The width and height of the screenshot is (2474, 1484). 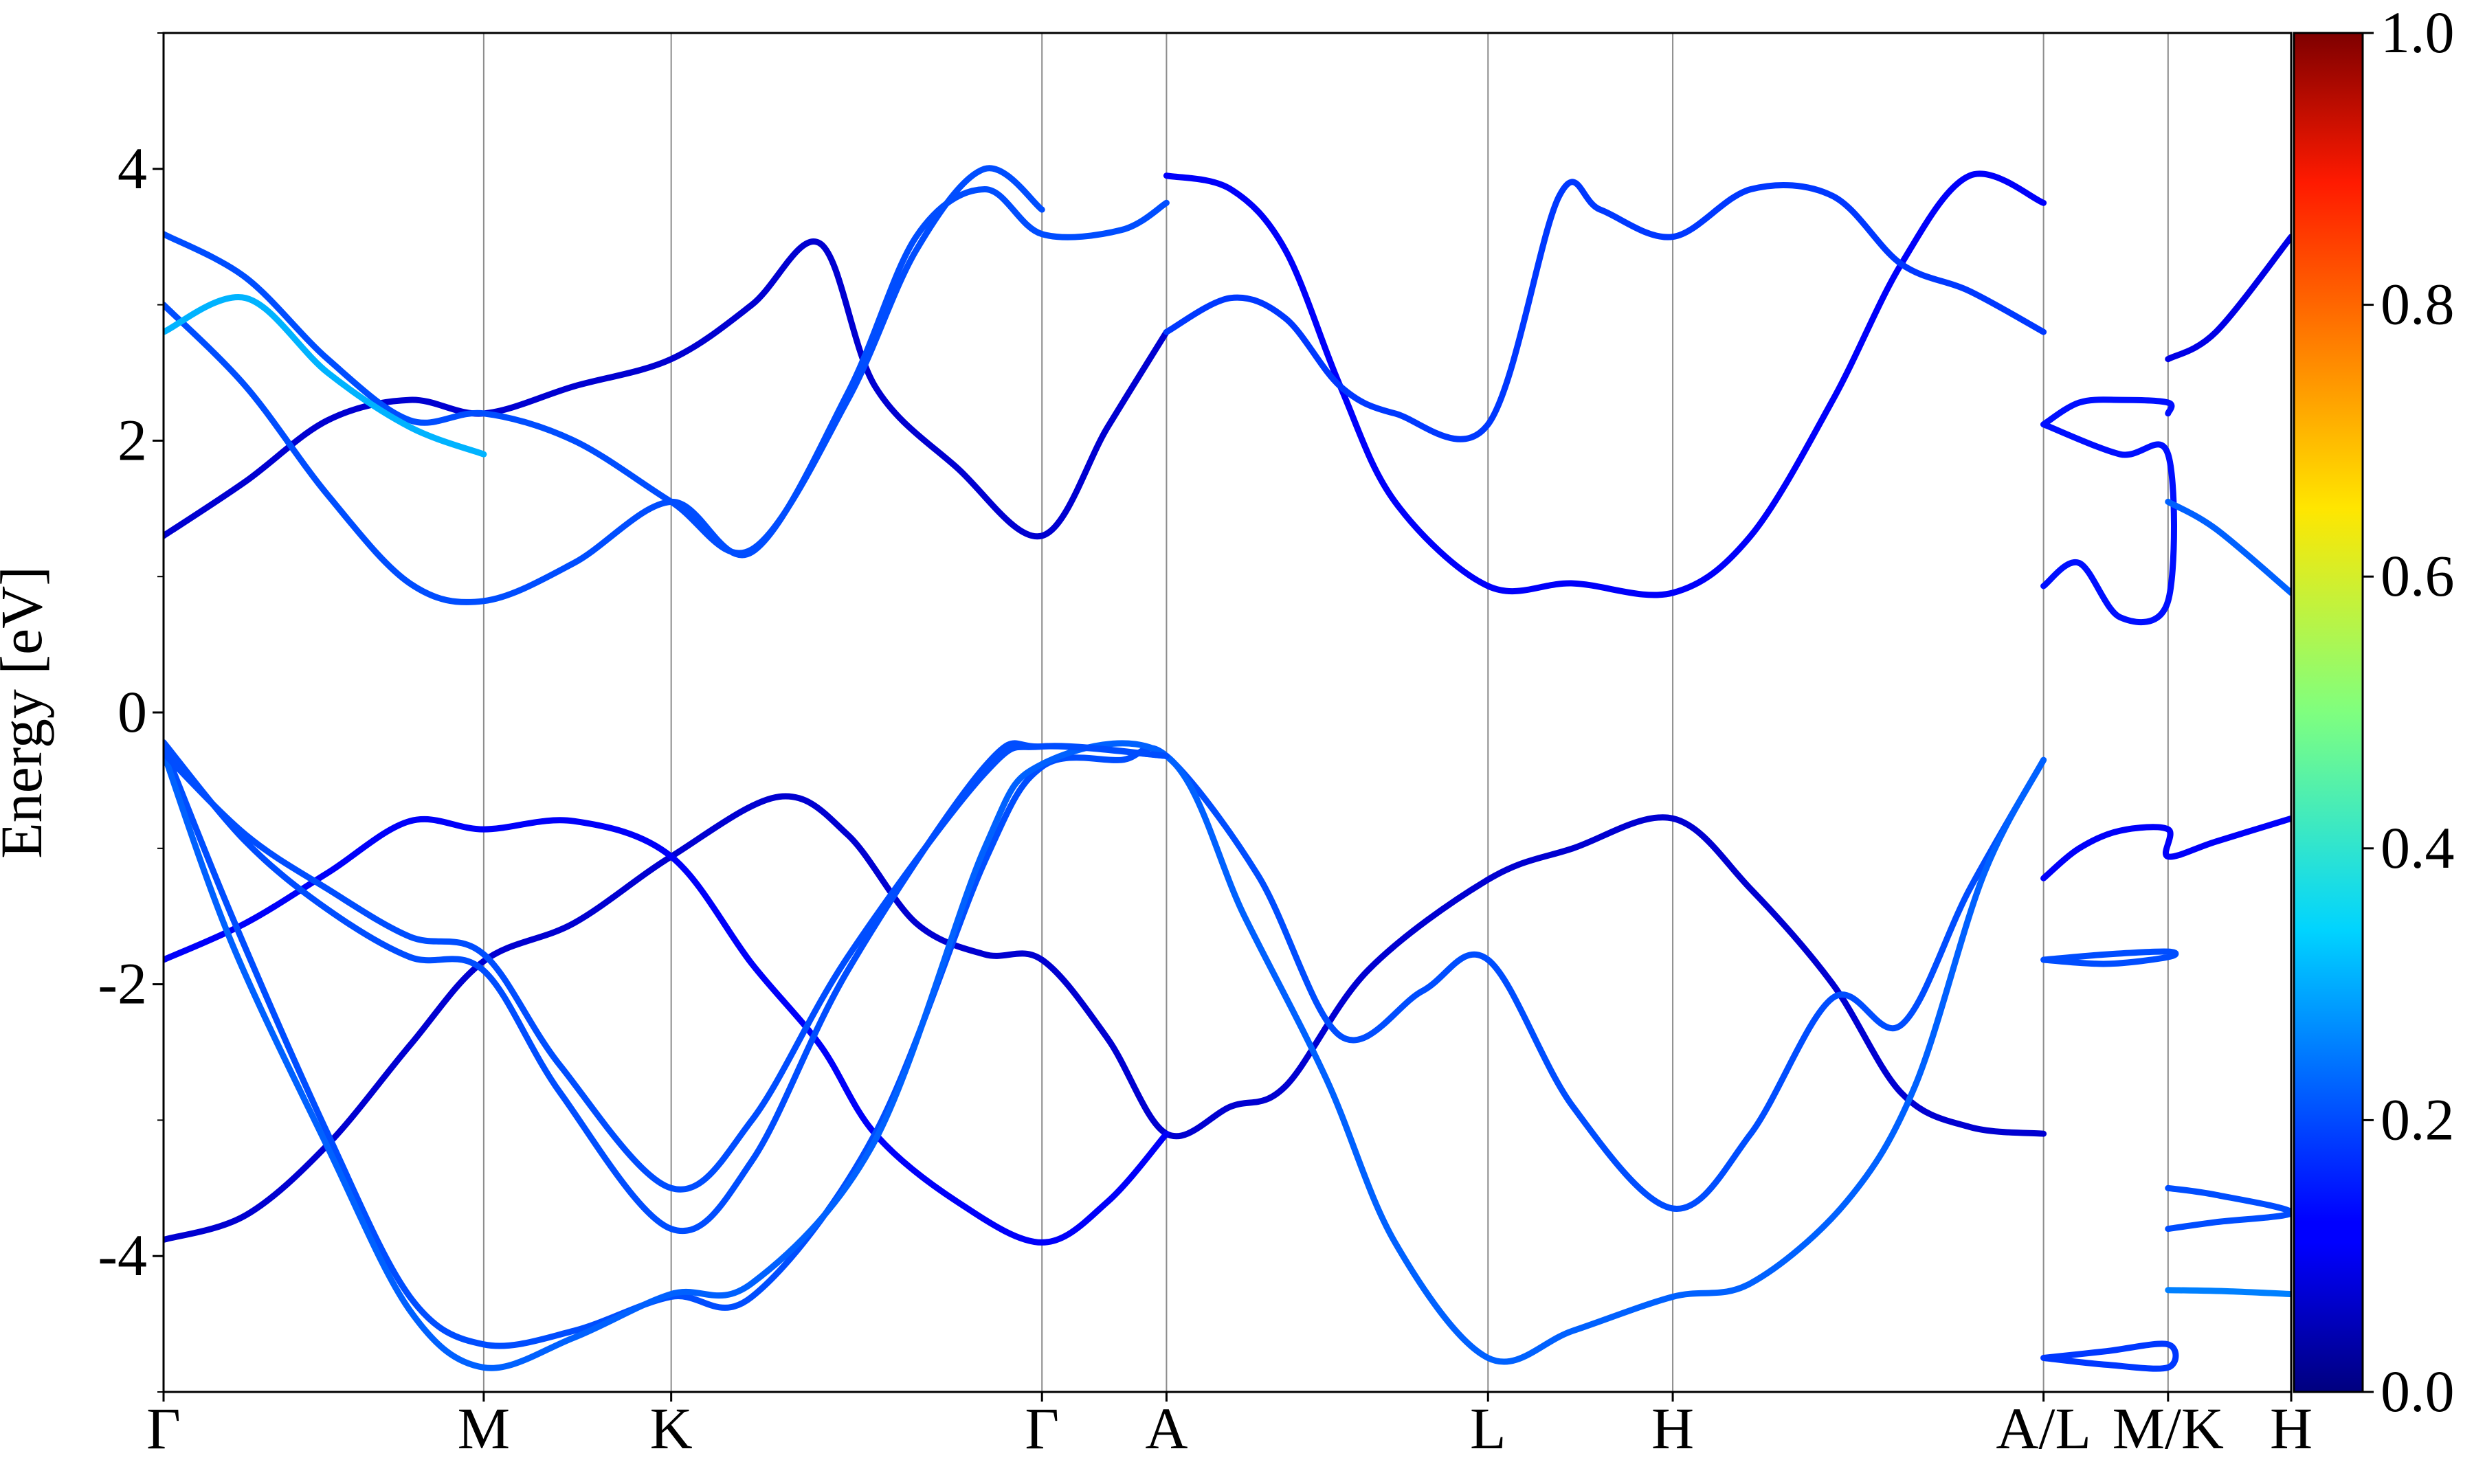 What do you see at coordinates (1166, 1428) in the screenshot?
I see `x-tick-label: A` at bounding box center [1166, 1428].